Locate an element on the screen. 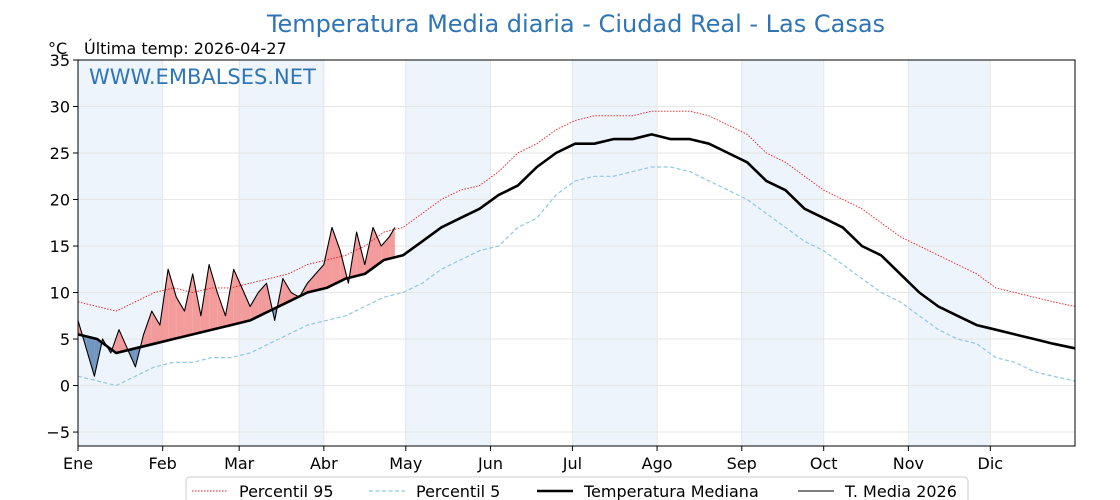 Image resolution: width=1120 pixels, height=500 pixels. y-tick-label: 35 is located at coordinates (60, 60).